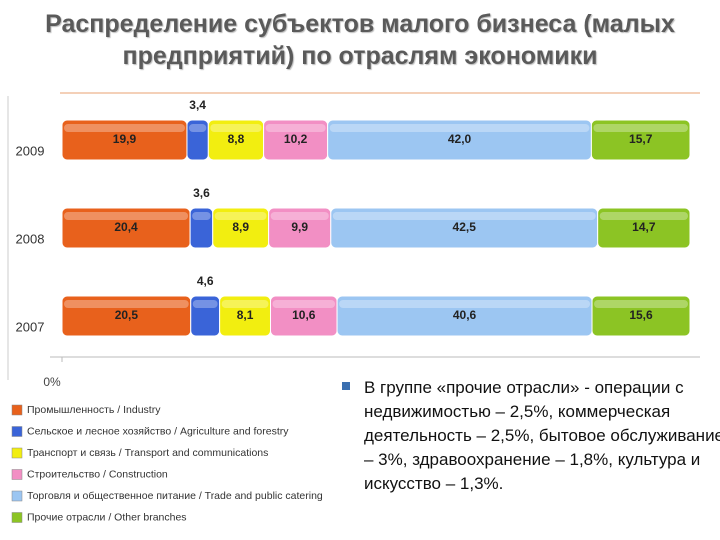 Image resolution: width=720 pixels, height=540 pixels. What do you see at coordinates (125, 139) in the screenshot?
I see `data-label: 19,9` at bounding box center [125, 139].